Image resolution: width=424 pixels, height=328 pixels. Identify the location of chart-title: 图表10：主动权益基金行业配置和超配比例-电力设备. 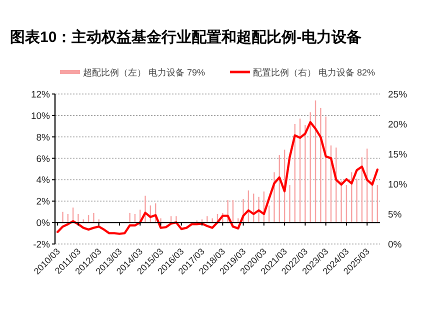
(186, 37).